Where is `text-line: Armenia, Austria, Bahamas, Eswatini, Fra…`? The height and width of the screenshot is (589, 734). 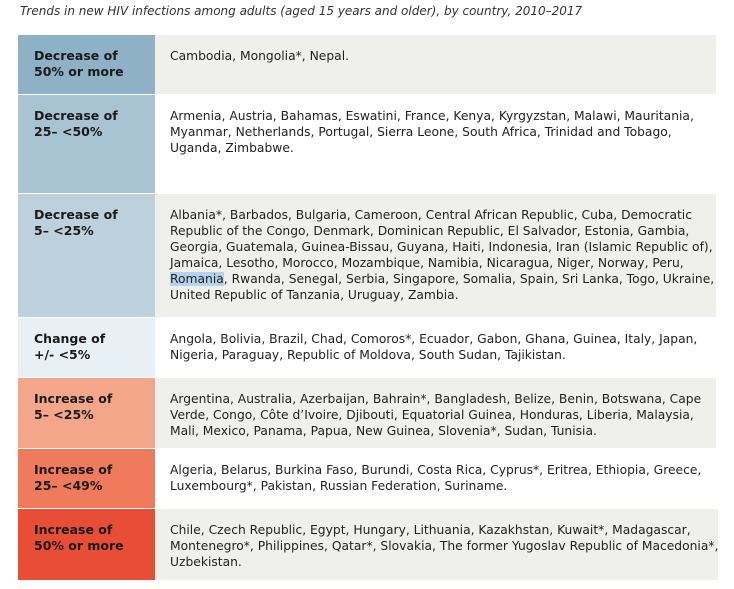
text-line: Armenia, Austria, Bahamas, Eswatini, Fra… is located at coordinates (432, 116).